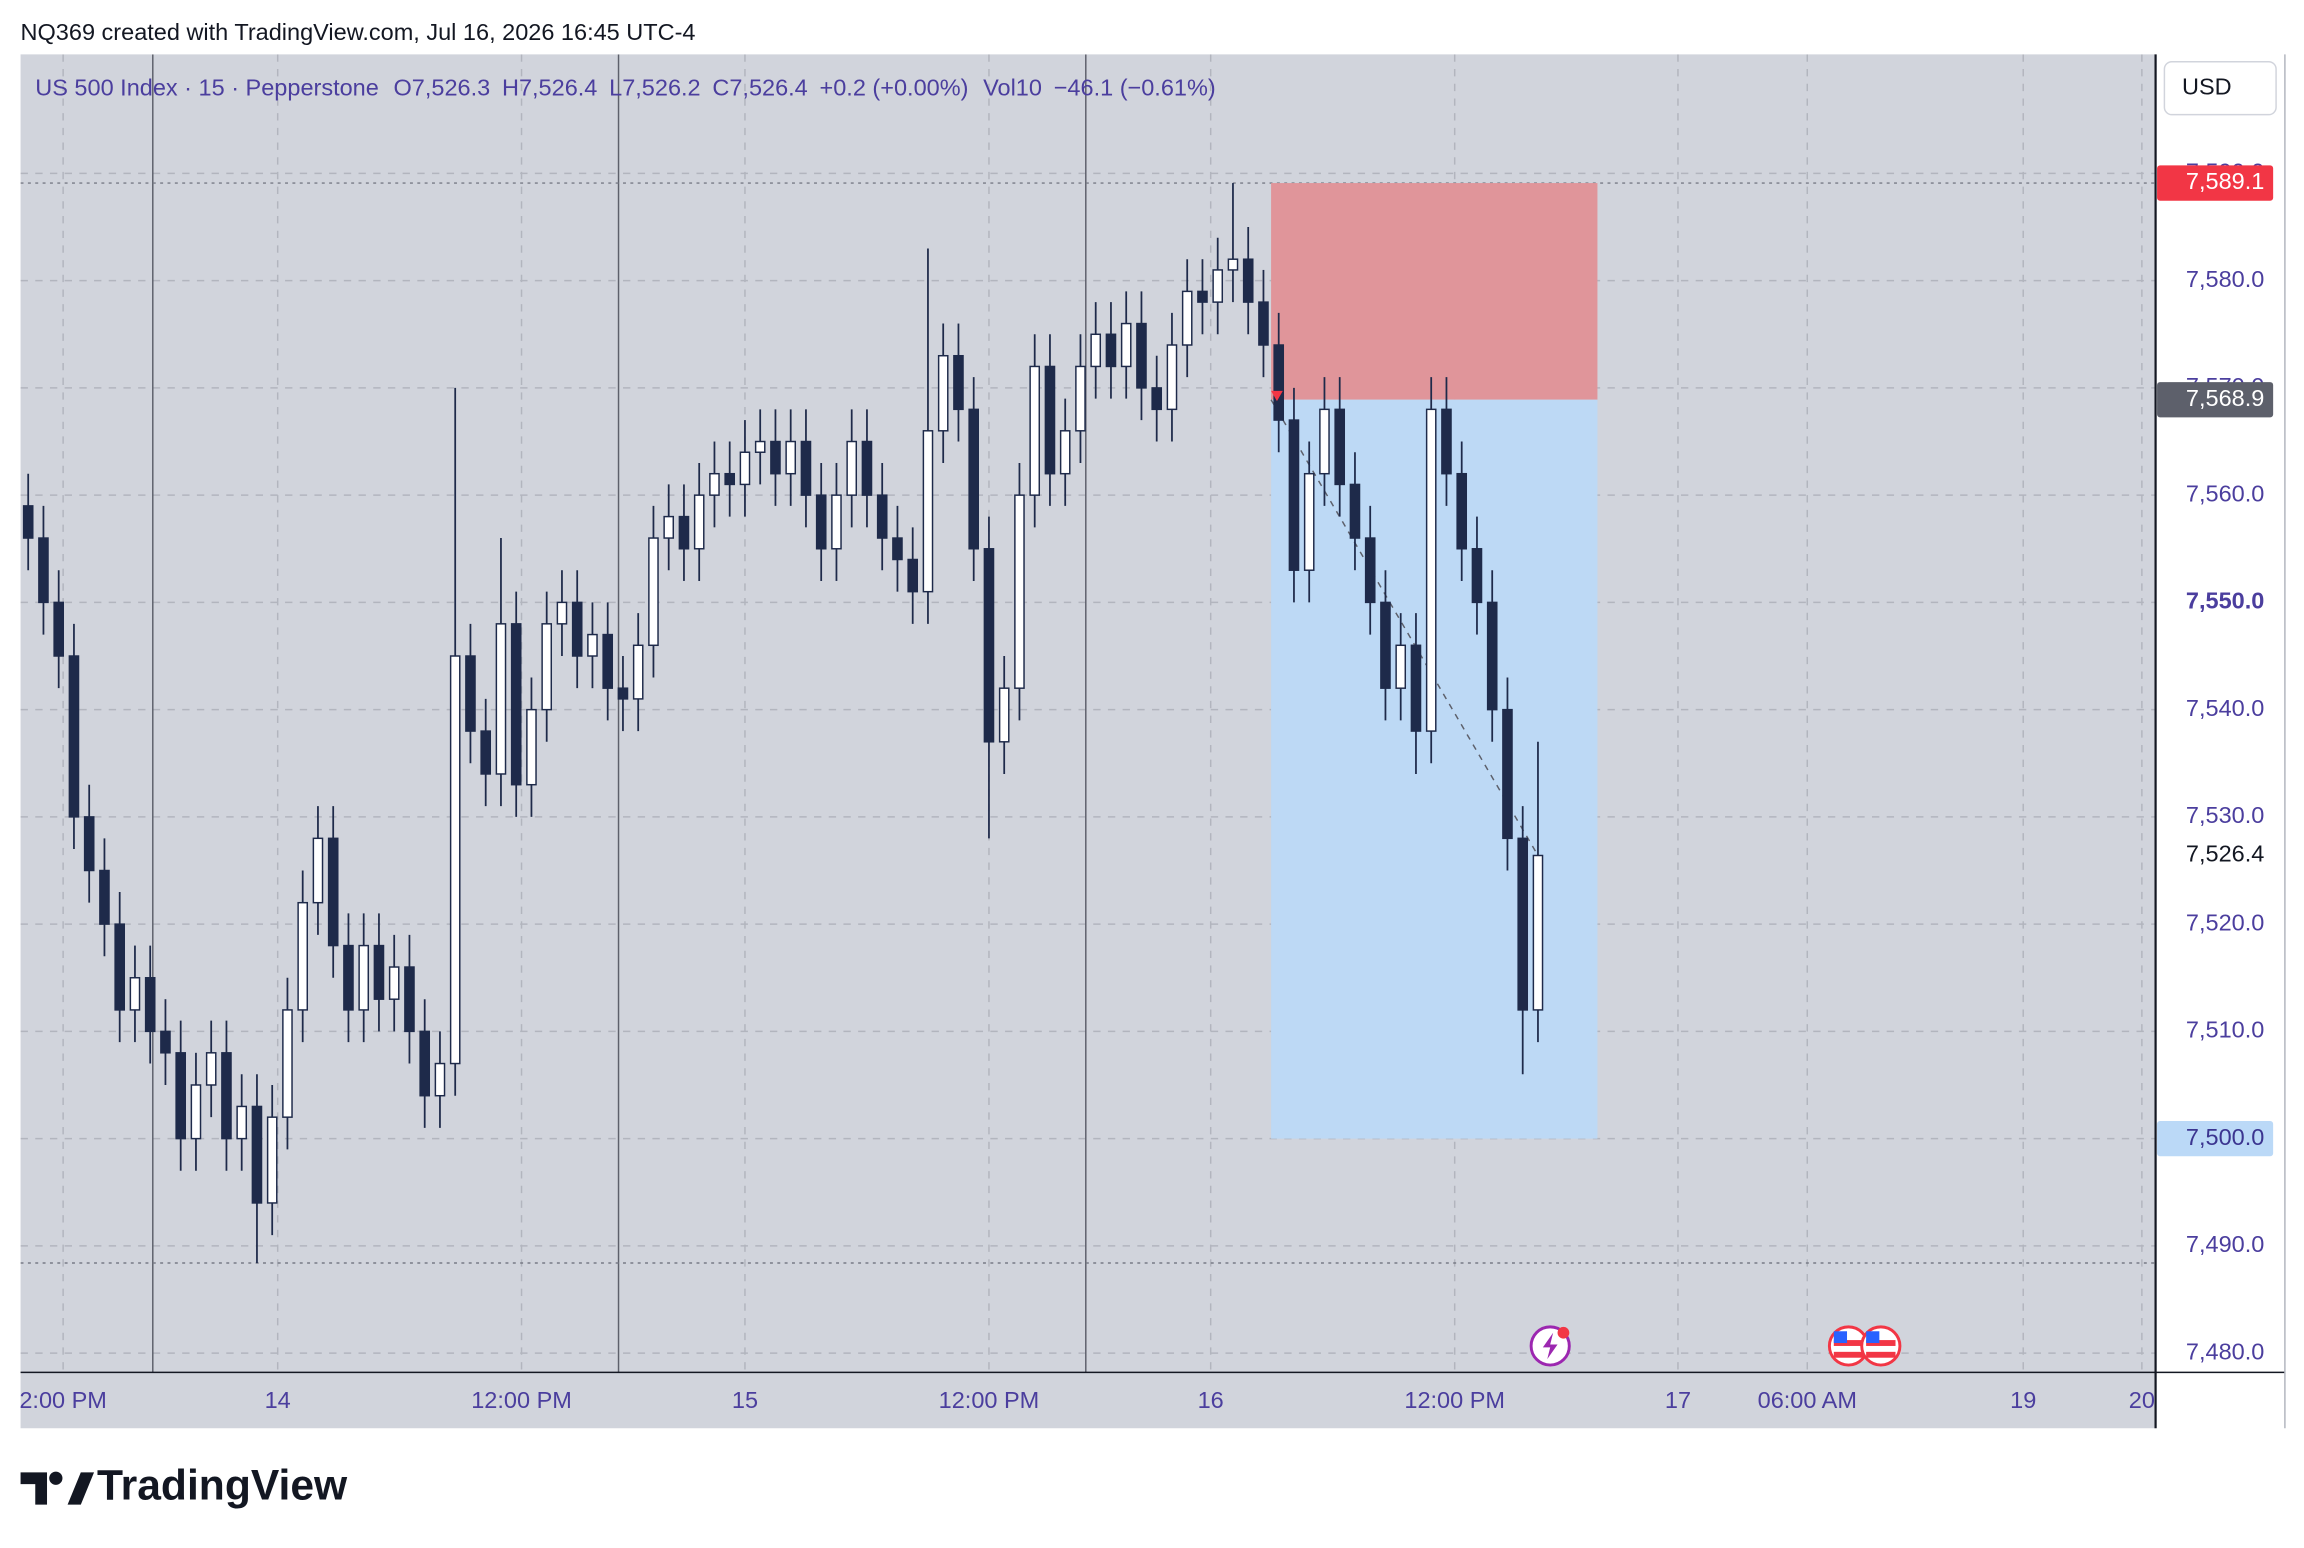  I want to click on x-tick-label: 20, so click(2142, 1400).